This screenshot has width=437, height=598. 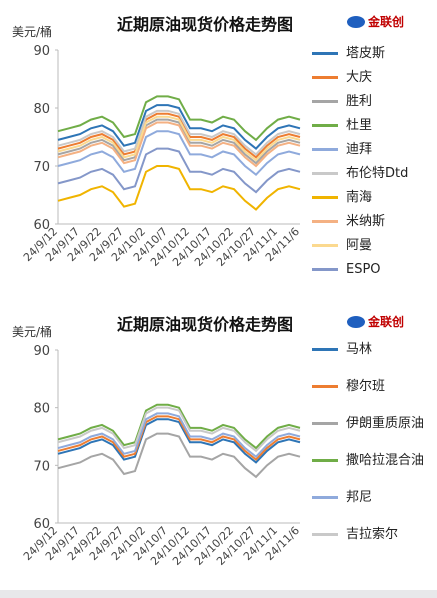 What do you see at coordinates (359, 149) in the screenshot?
I see `legend-label: 迪拜` at bounding box center [359, 149].